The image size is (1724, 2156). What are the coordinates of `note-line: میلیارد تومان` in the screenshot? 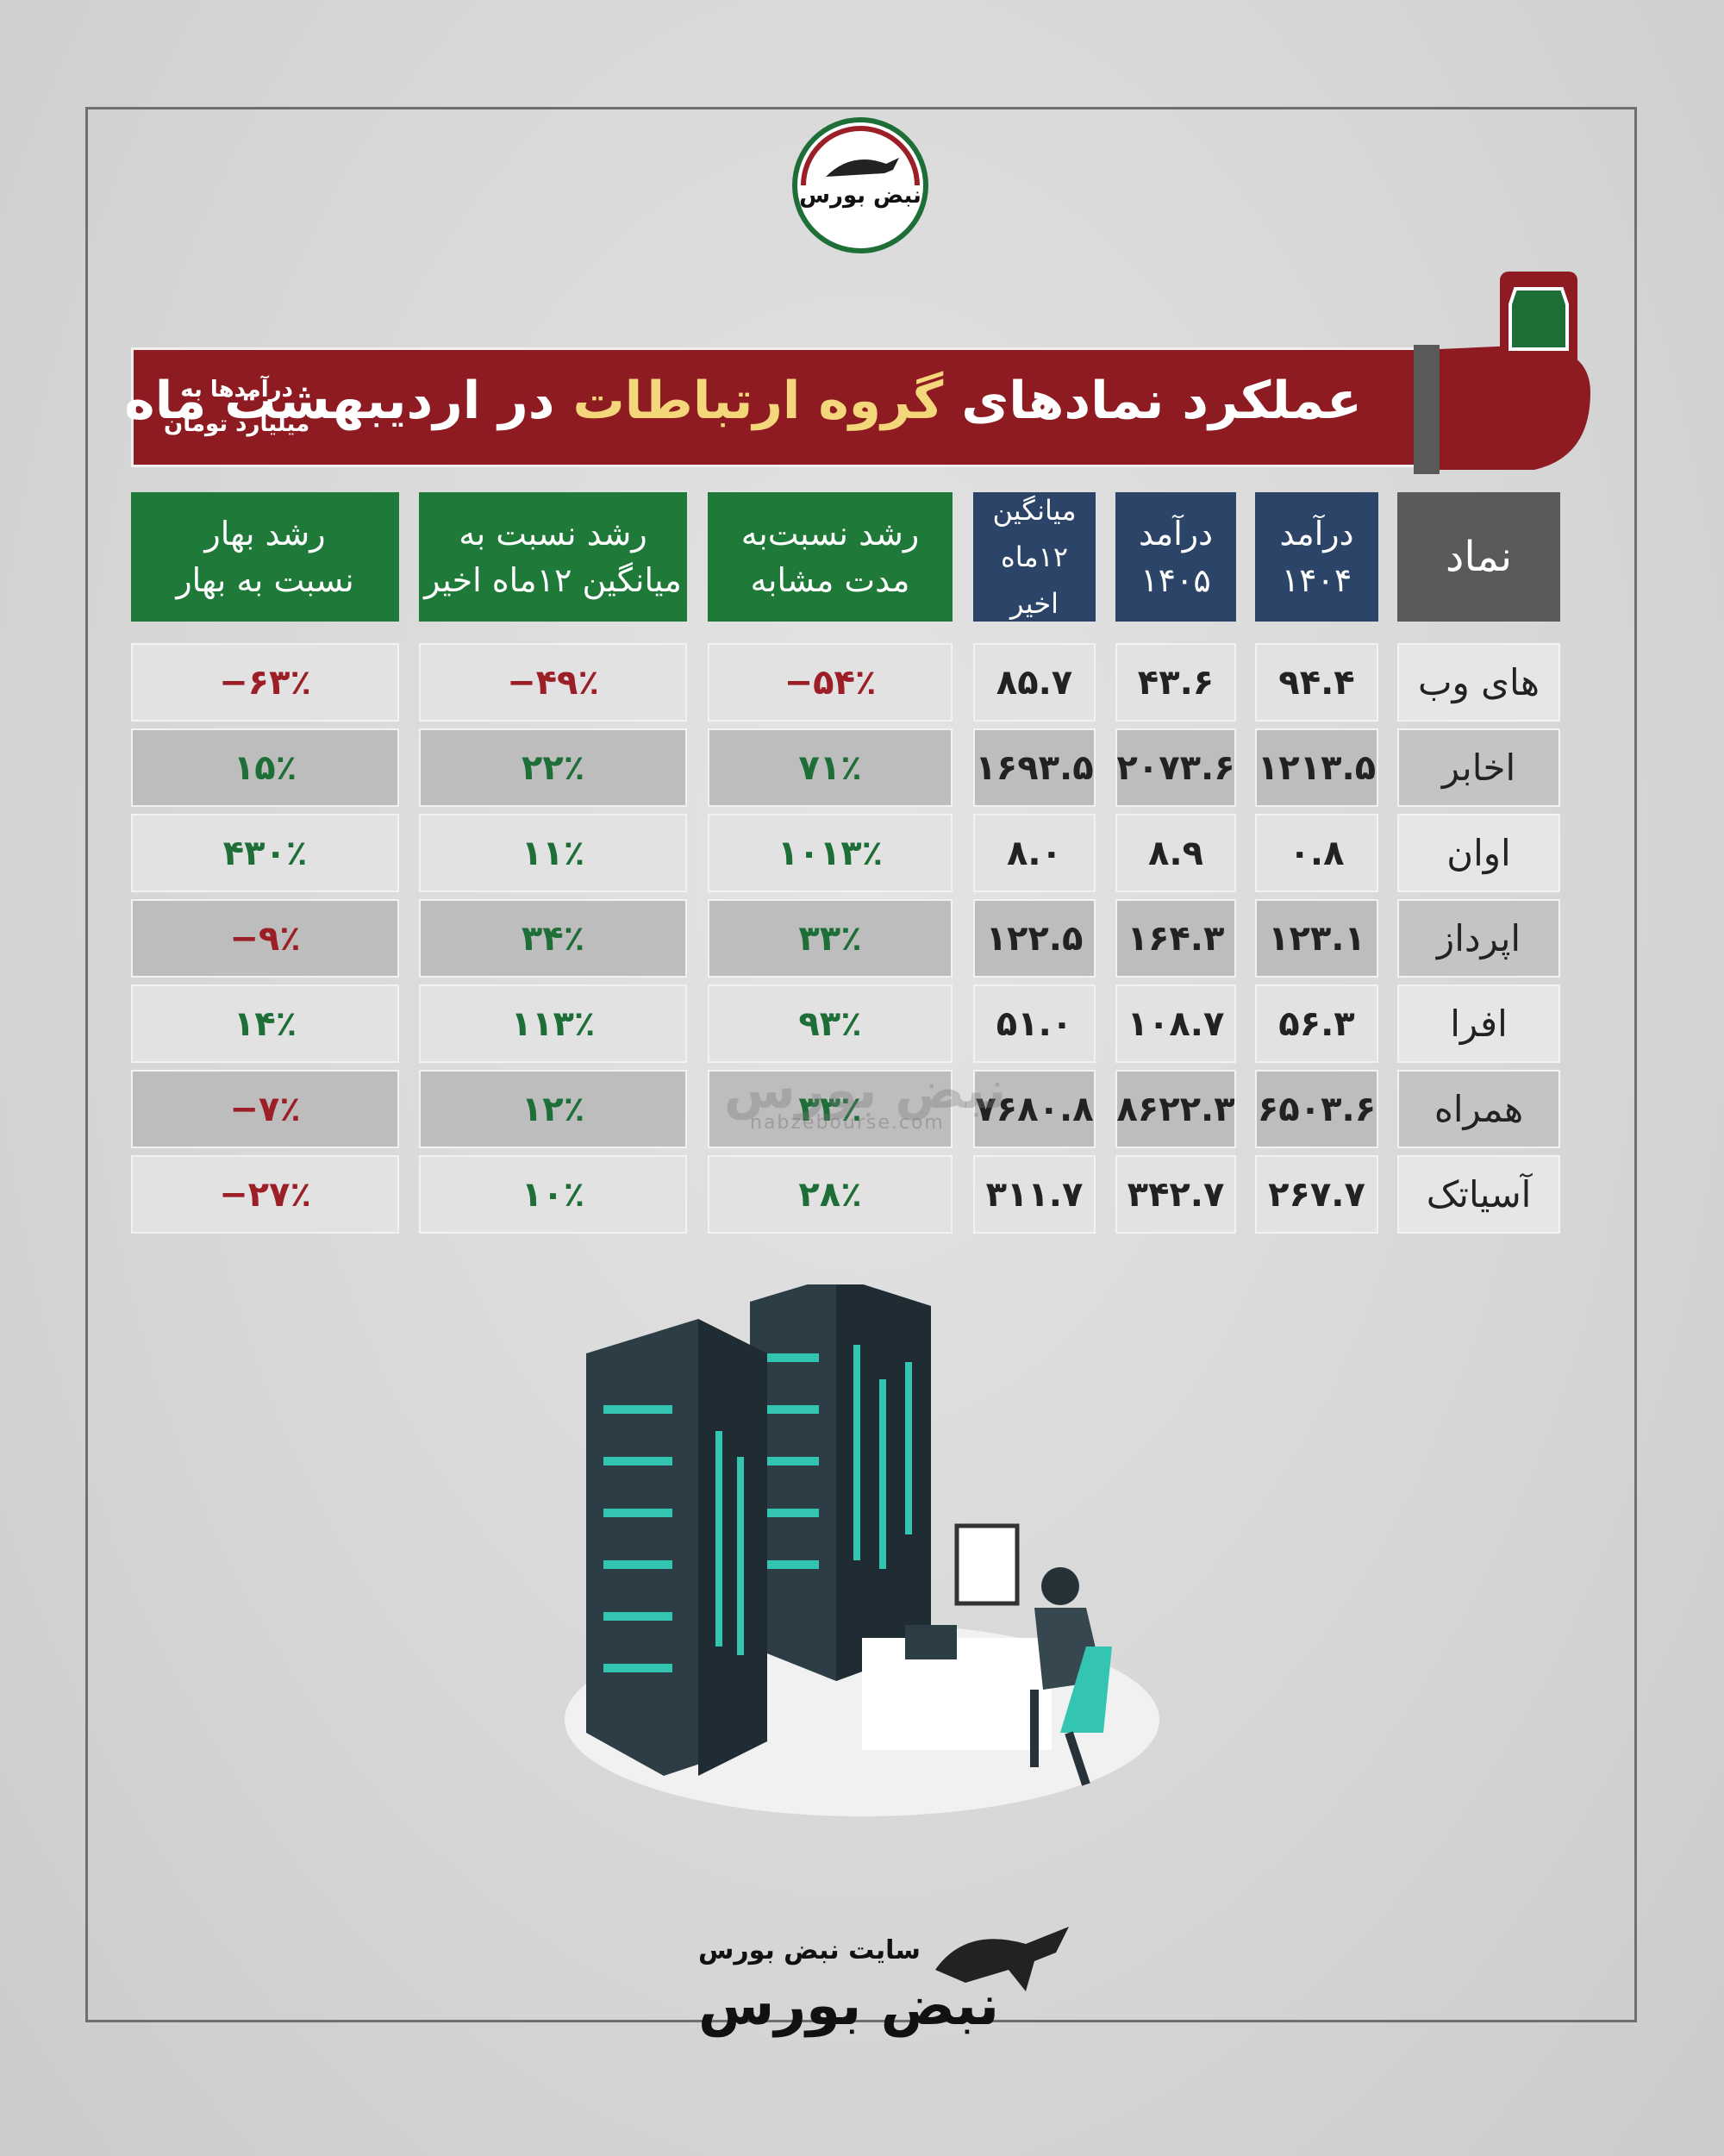 It's located at (237, 424).